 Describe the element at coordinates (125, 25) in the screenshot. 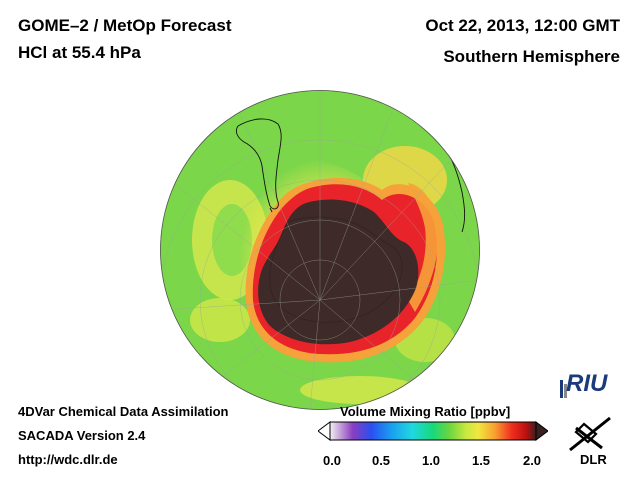

I see `title-line-1: GOME–2 / MetOp Forecast` at that location.